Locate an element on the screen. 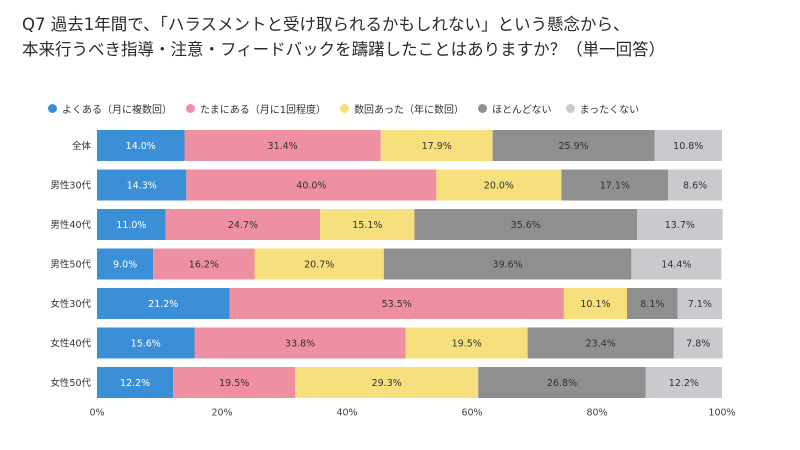 The height and width of the screenshot is (450, 800). legend-item: まったくない is located at coordinates (602, 108).